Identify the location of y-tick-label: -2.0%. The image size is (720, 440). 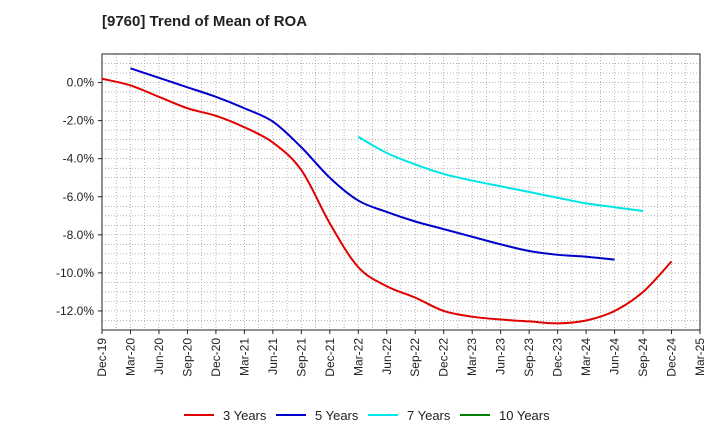
(79, 121).